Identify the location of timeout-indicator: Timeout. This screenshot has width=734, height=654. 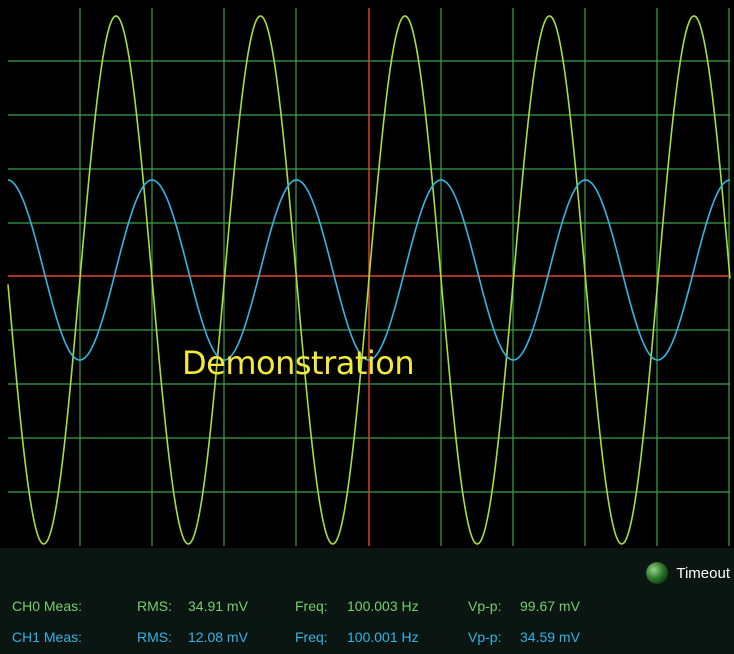
(688, 573).